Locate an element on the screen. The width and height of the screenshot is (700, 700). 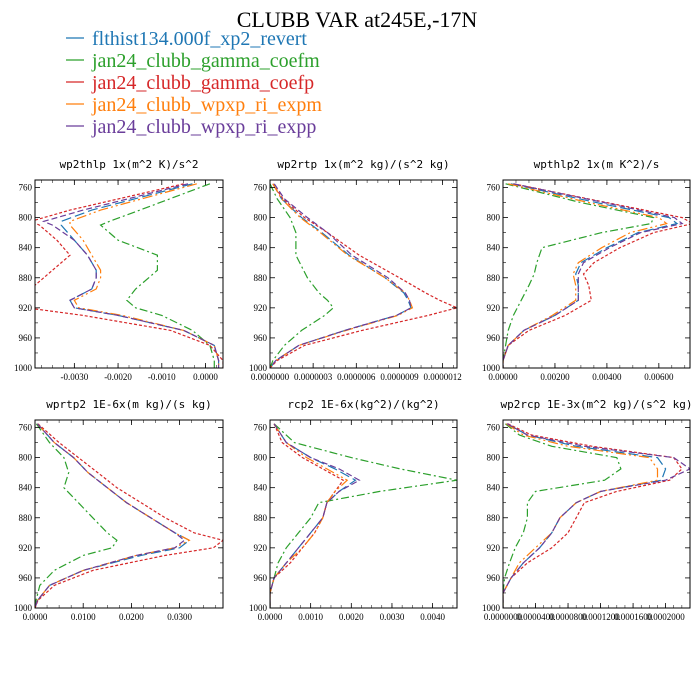
x-tick-label: 0.0040 is located at coordinates (432, 617).